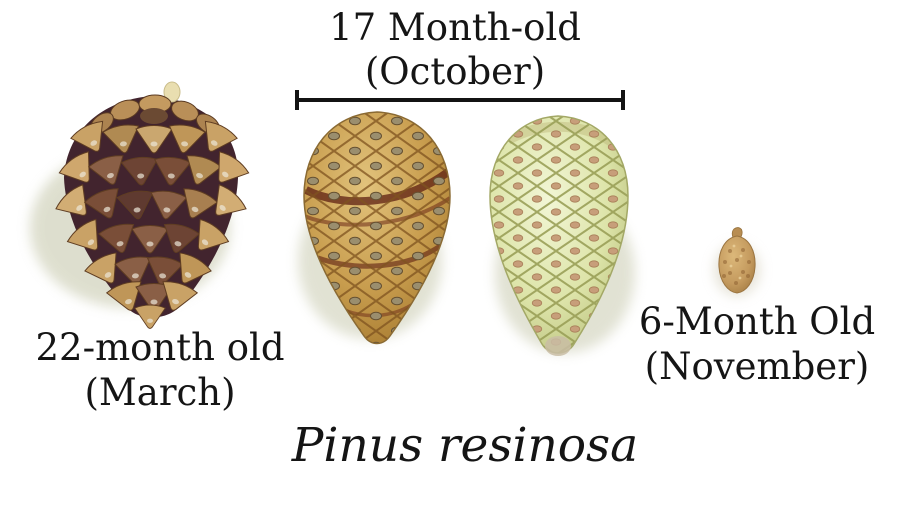 The image size is (910, 512). Describe the element at coordinates (465, 445) in the screenshot. I see `species-title: Pinus resinosa` at that location.